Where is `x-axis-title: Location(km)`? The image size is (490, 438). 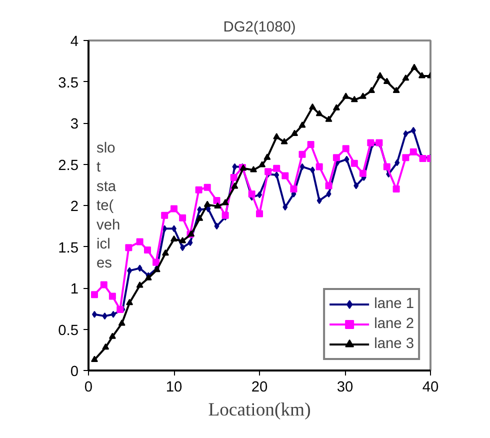 x-axis-title: Location(km) is located at coordinates (259, 410).